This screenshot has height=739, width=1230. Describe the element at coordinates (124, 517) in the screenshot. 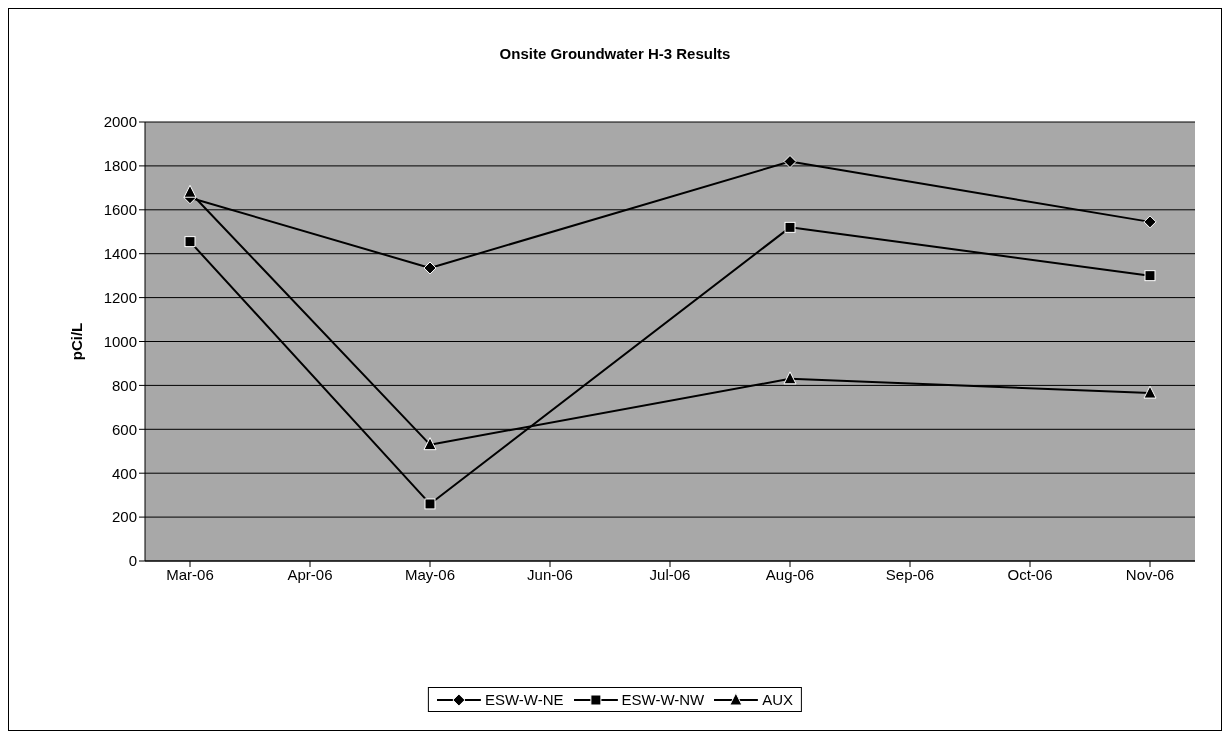

I see `y-tick-label: 200` at that location.